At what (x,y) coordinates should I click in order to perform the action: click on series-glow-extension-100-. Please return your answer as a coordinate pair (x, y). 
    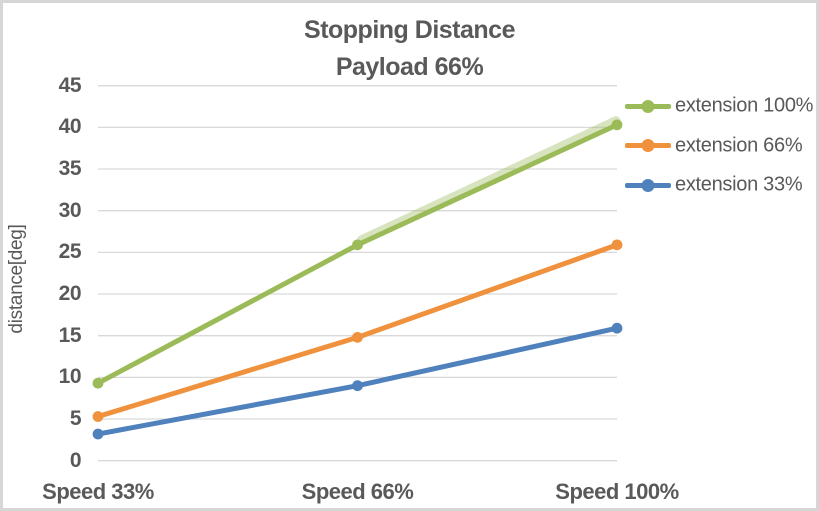
    Looking at the image, I should click on (489, 180).